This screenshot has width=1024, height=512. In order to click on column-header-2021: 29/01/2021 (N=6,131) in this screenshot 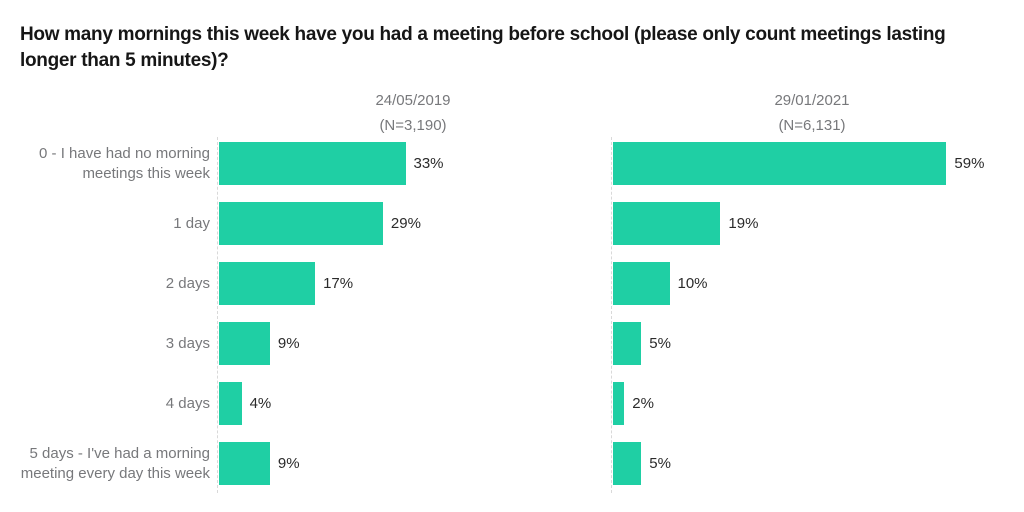, I will do `click(812, 113)`.